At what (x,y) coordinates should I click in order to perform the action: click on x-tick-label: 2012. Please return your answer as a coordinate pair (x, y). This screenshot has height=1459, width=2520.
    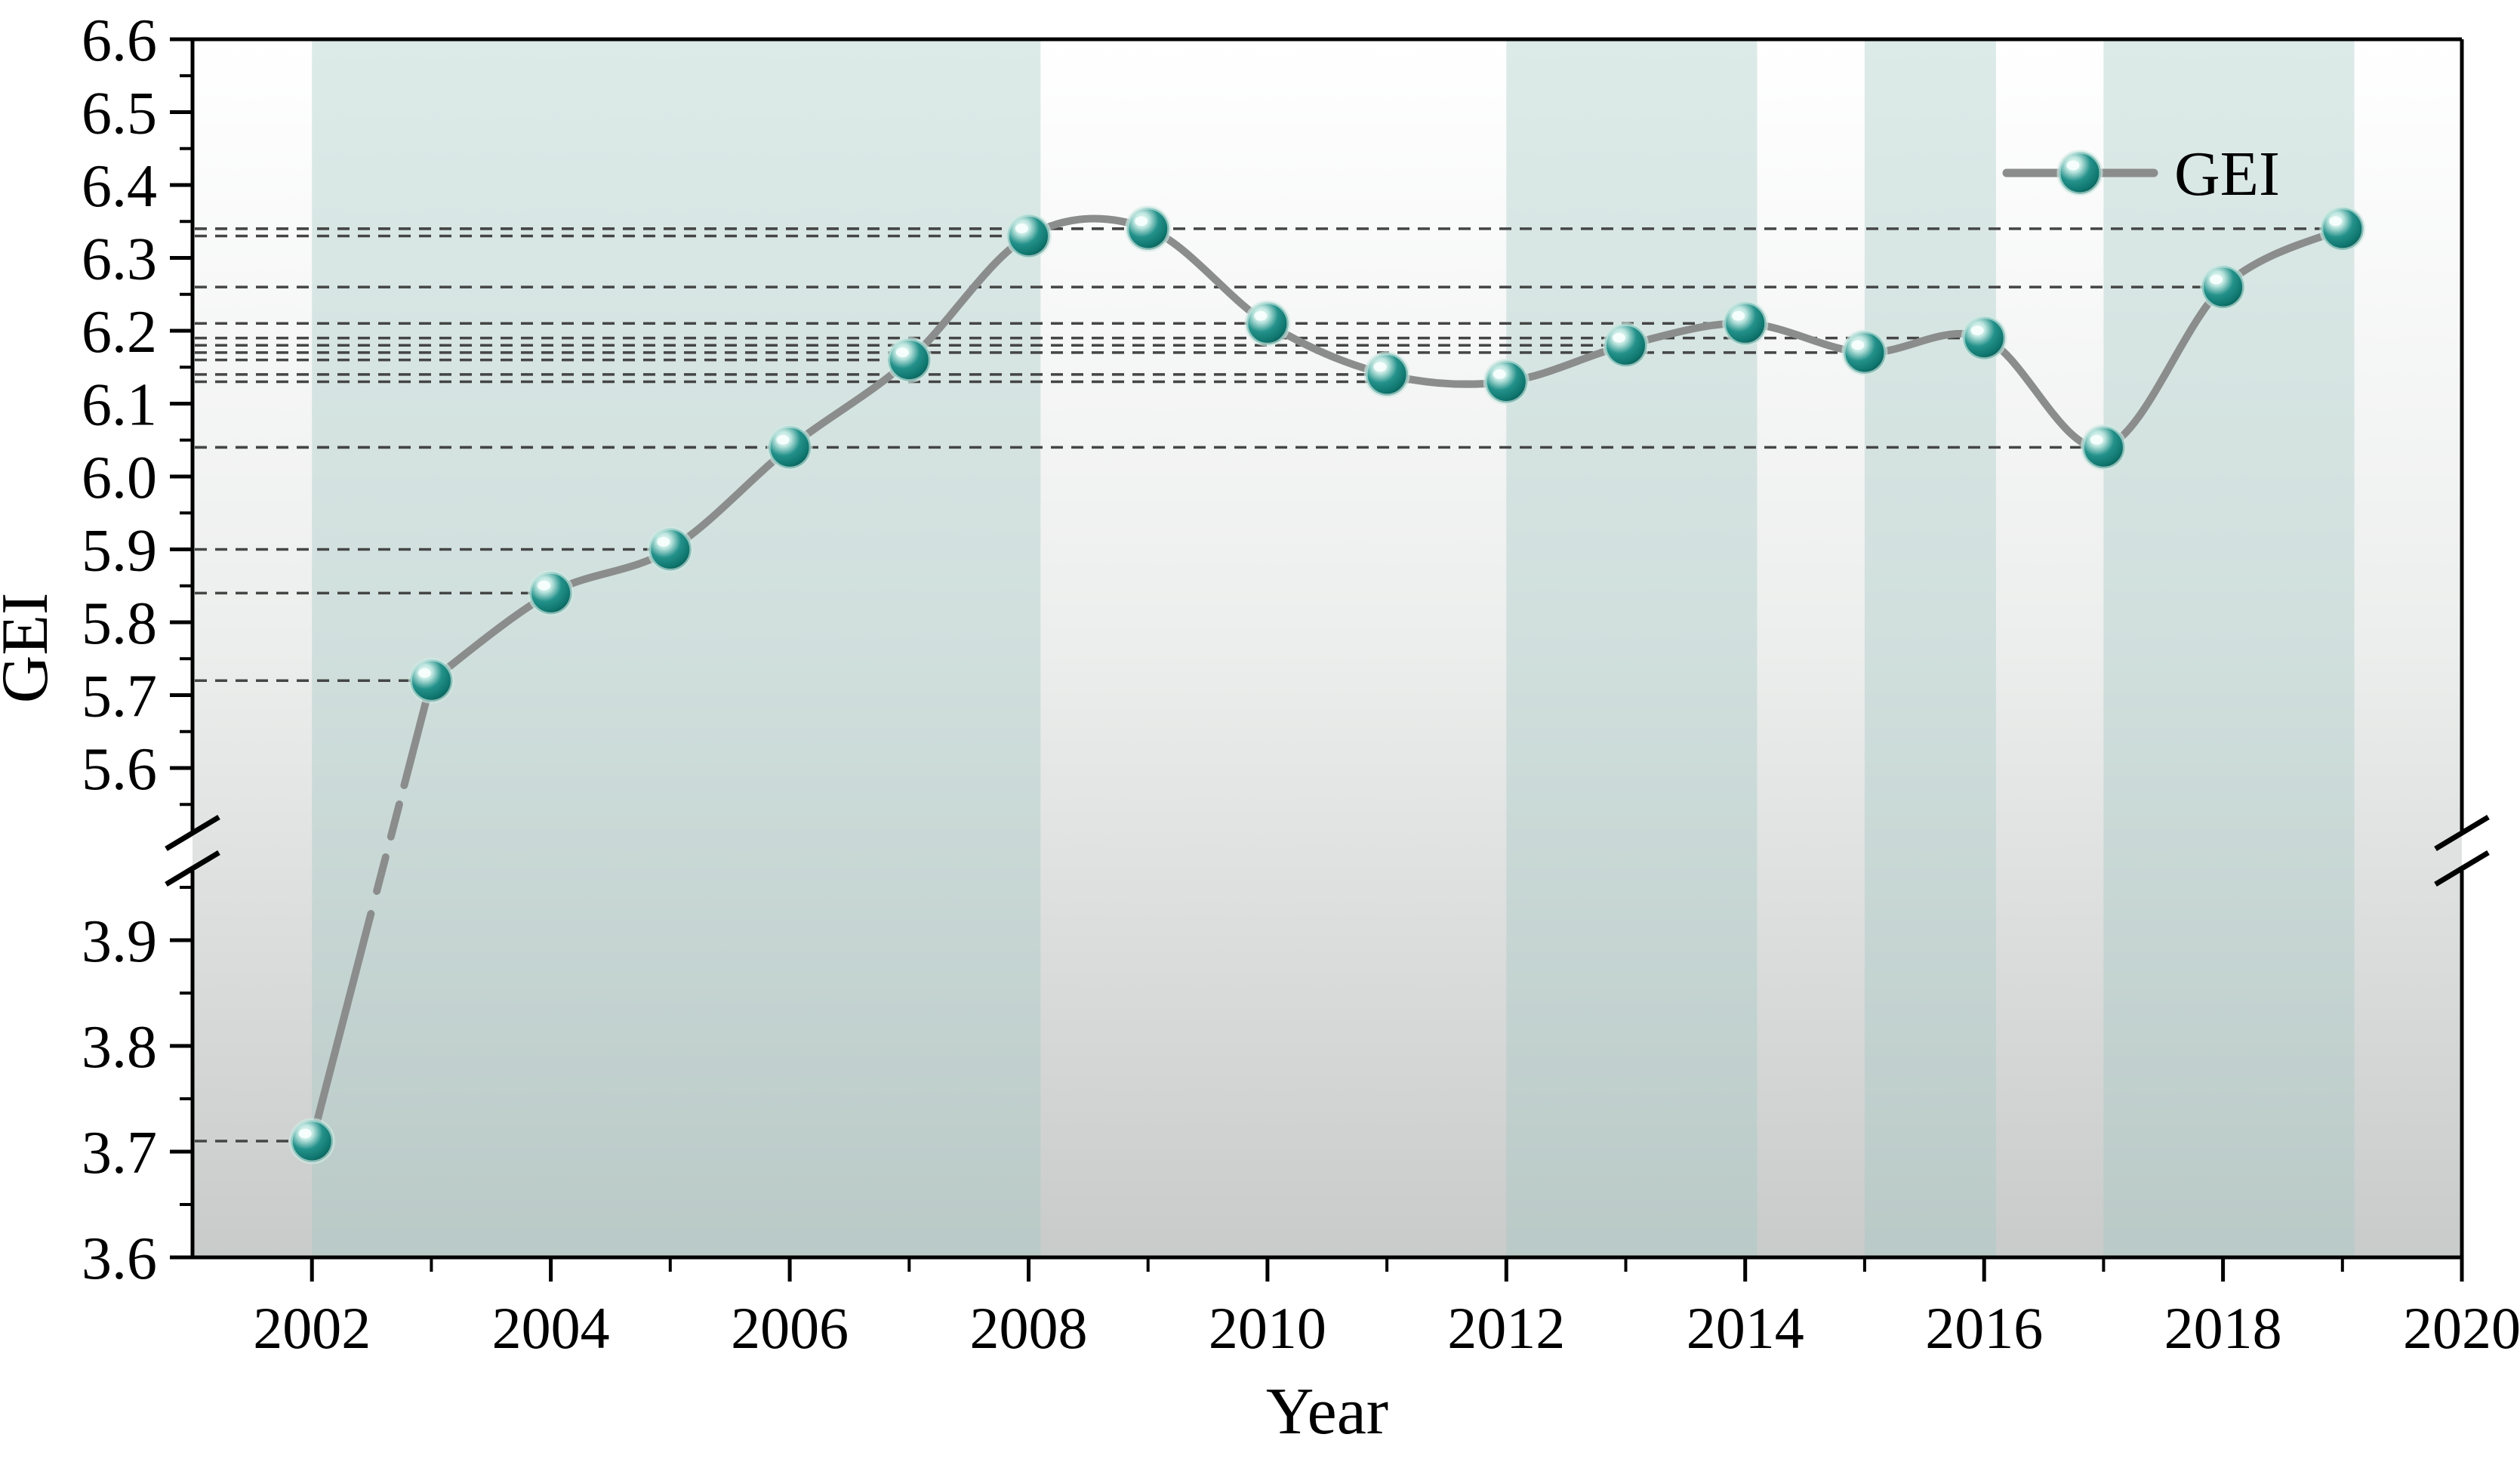
    Looking at the image, I should click on (1506, 1328).